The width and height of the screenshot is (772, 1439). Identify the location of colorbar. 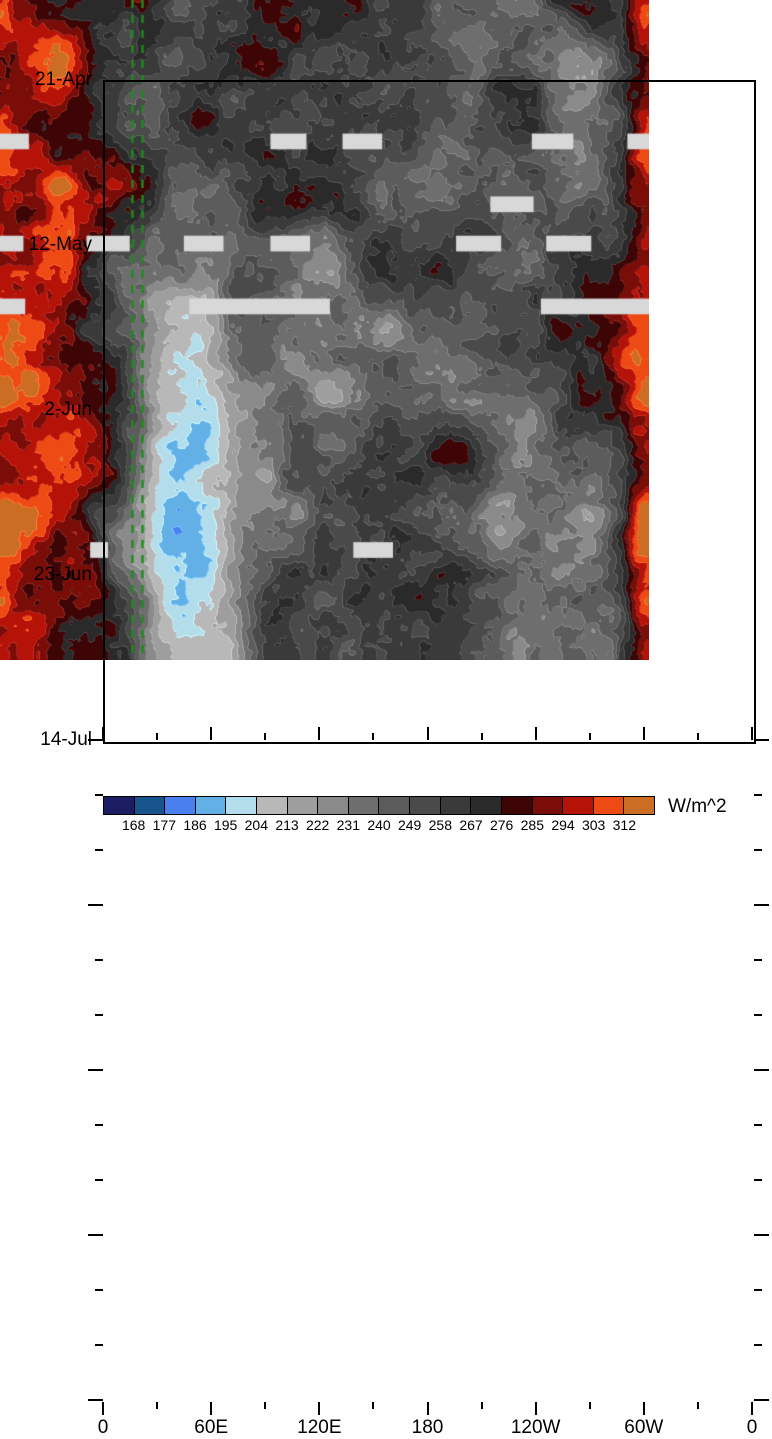
(379, 805).